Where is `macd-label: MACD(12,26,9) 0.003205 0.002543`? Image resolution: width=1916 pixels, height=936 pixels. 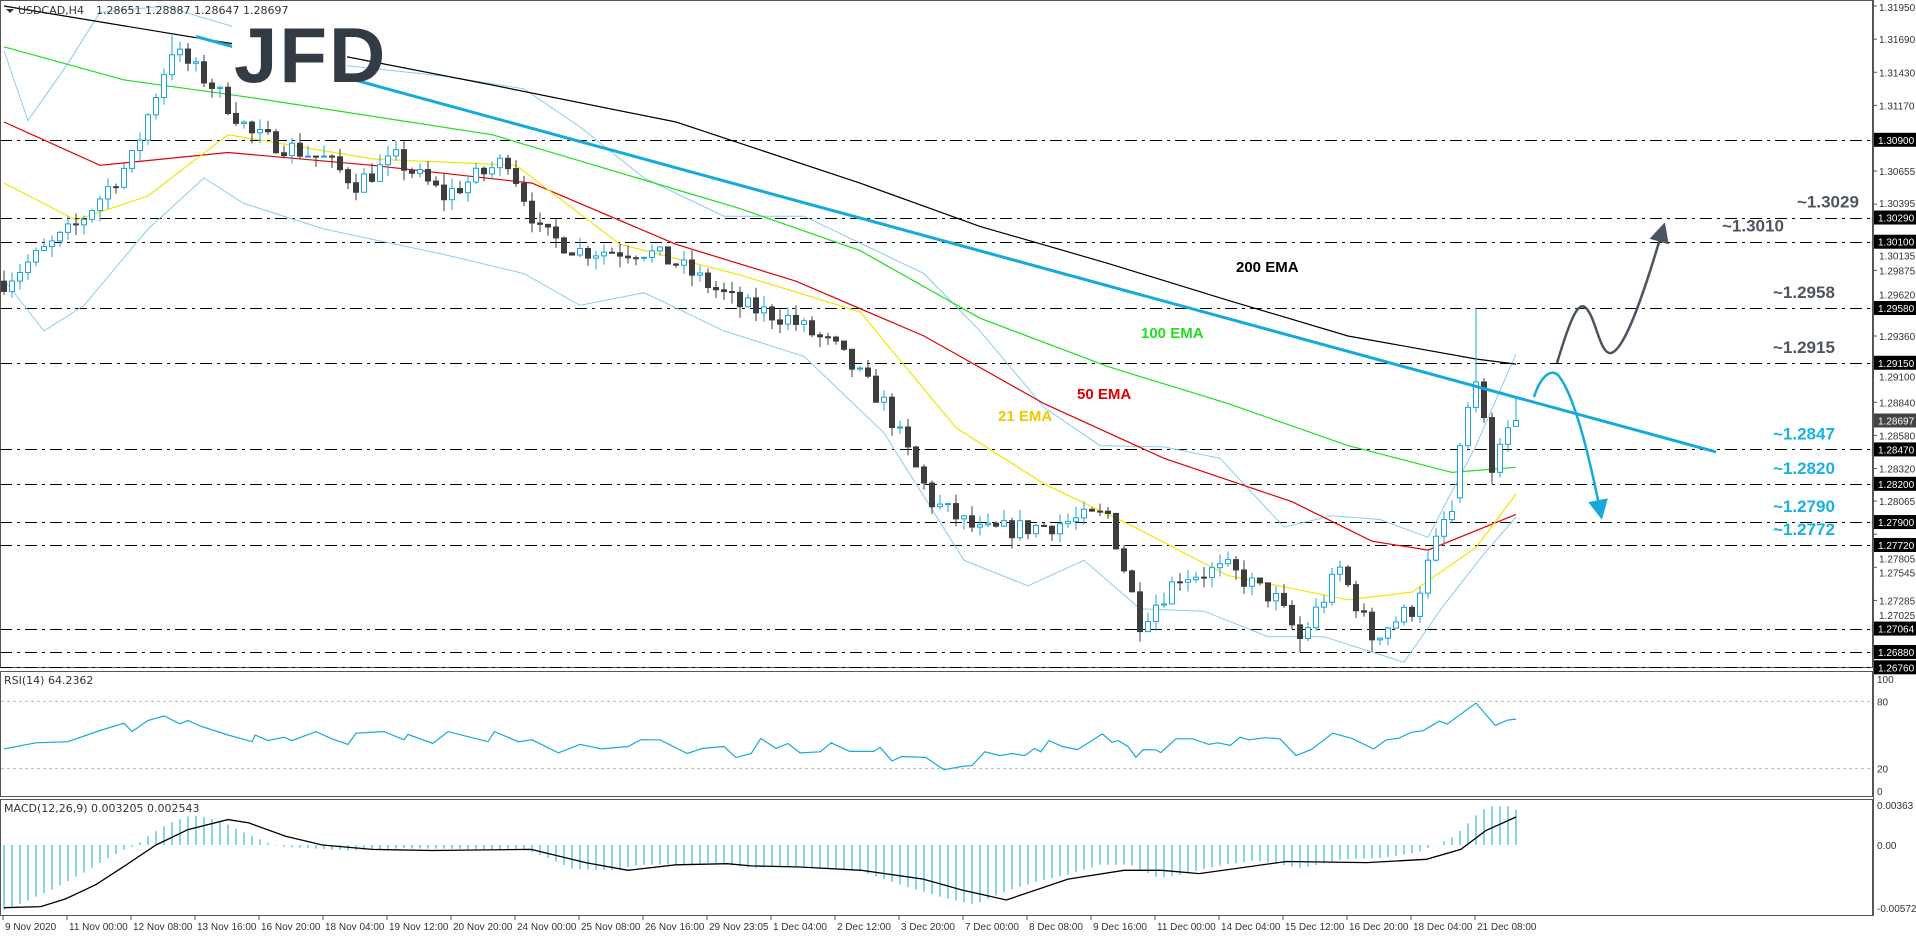 macd-label: MACD(12,26,9) 0.003205 0.002543 is located at coordinates (102, 808).